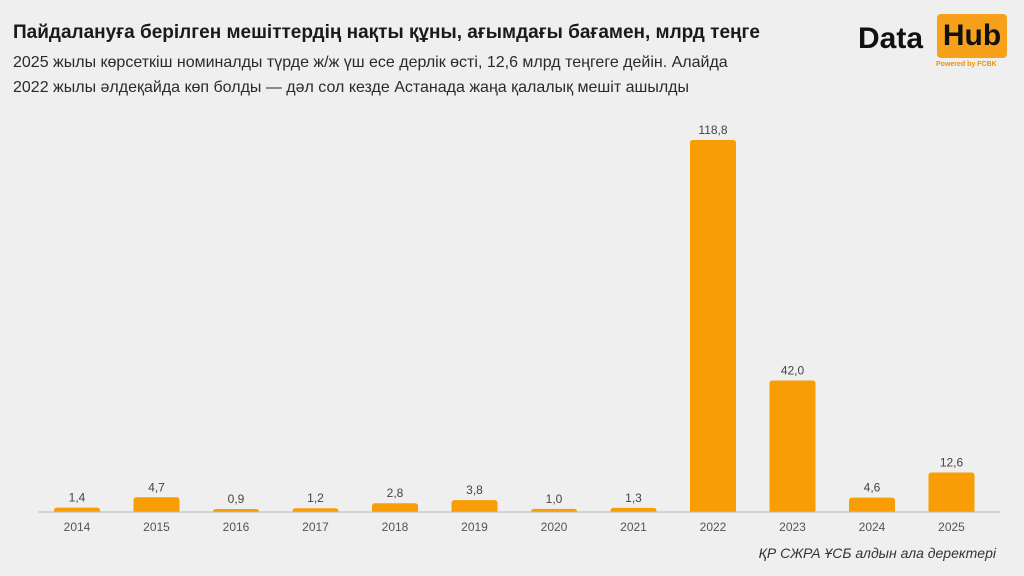  I want to click on x-tick-label: 2017, so click(315, 527).